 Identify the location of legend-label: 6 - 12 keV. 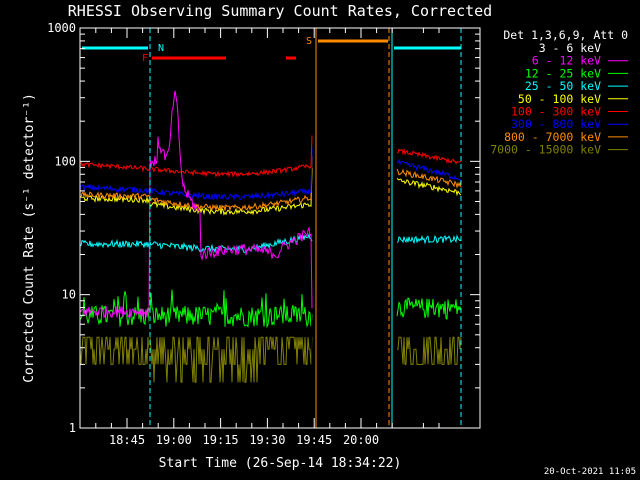
(566, 61).